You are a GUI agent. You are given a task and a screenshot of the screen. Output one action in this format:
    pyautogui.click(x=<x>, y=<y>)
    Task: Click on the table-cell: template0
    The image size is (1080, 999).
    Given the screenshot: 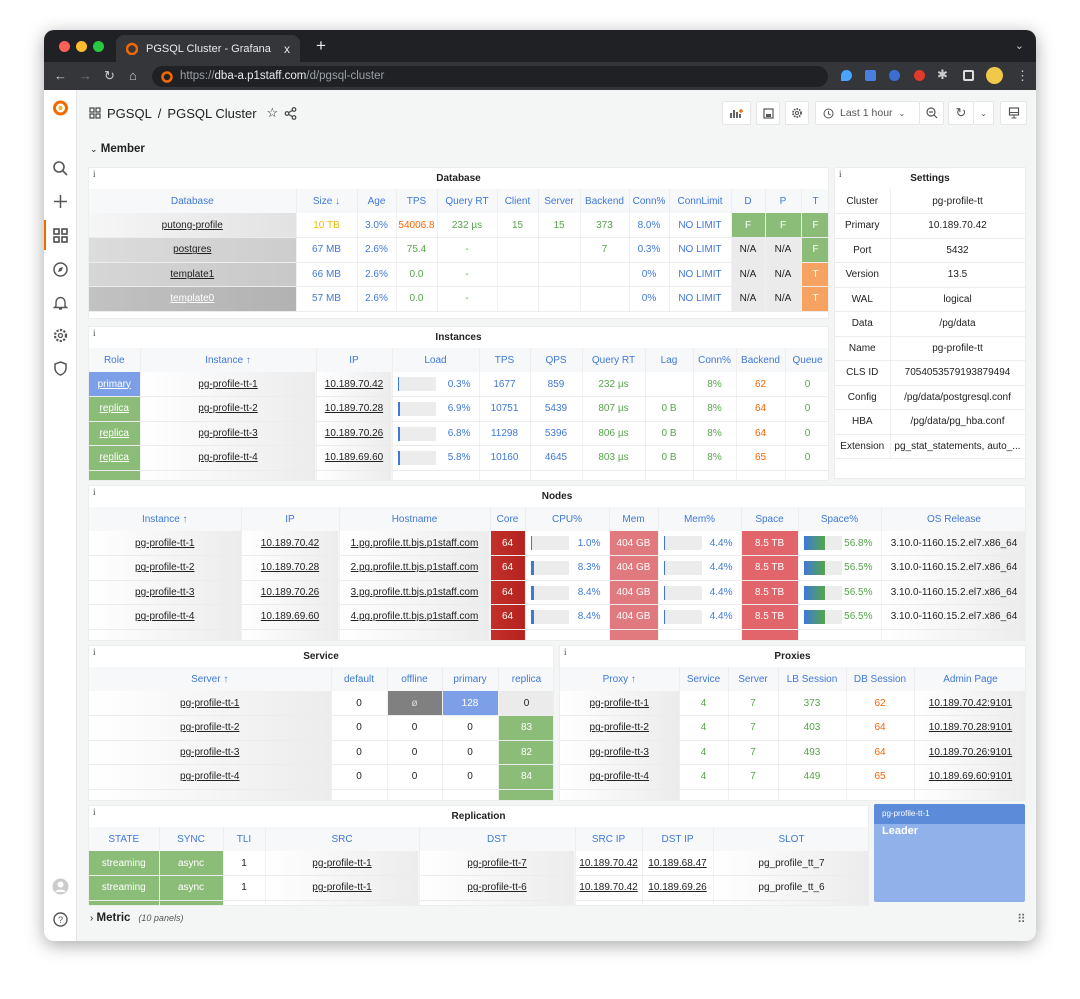 What is the action you would take?
    pyautogui.click(x=193, y=299)
    